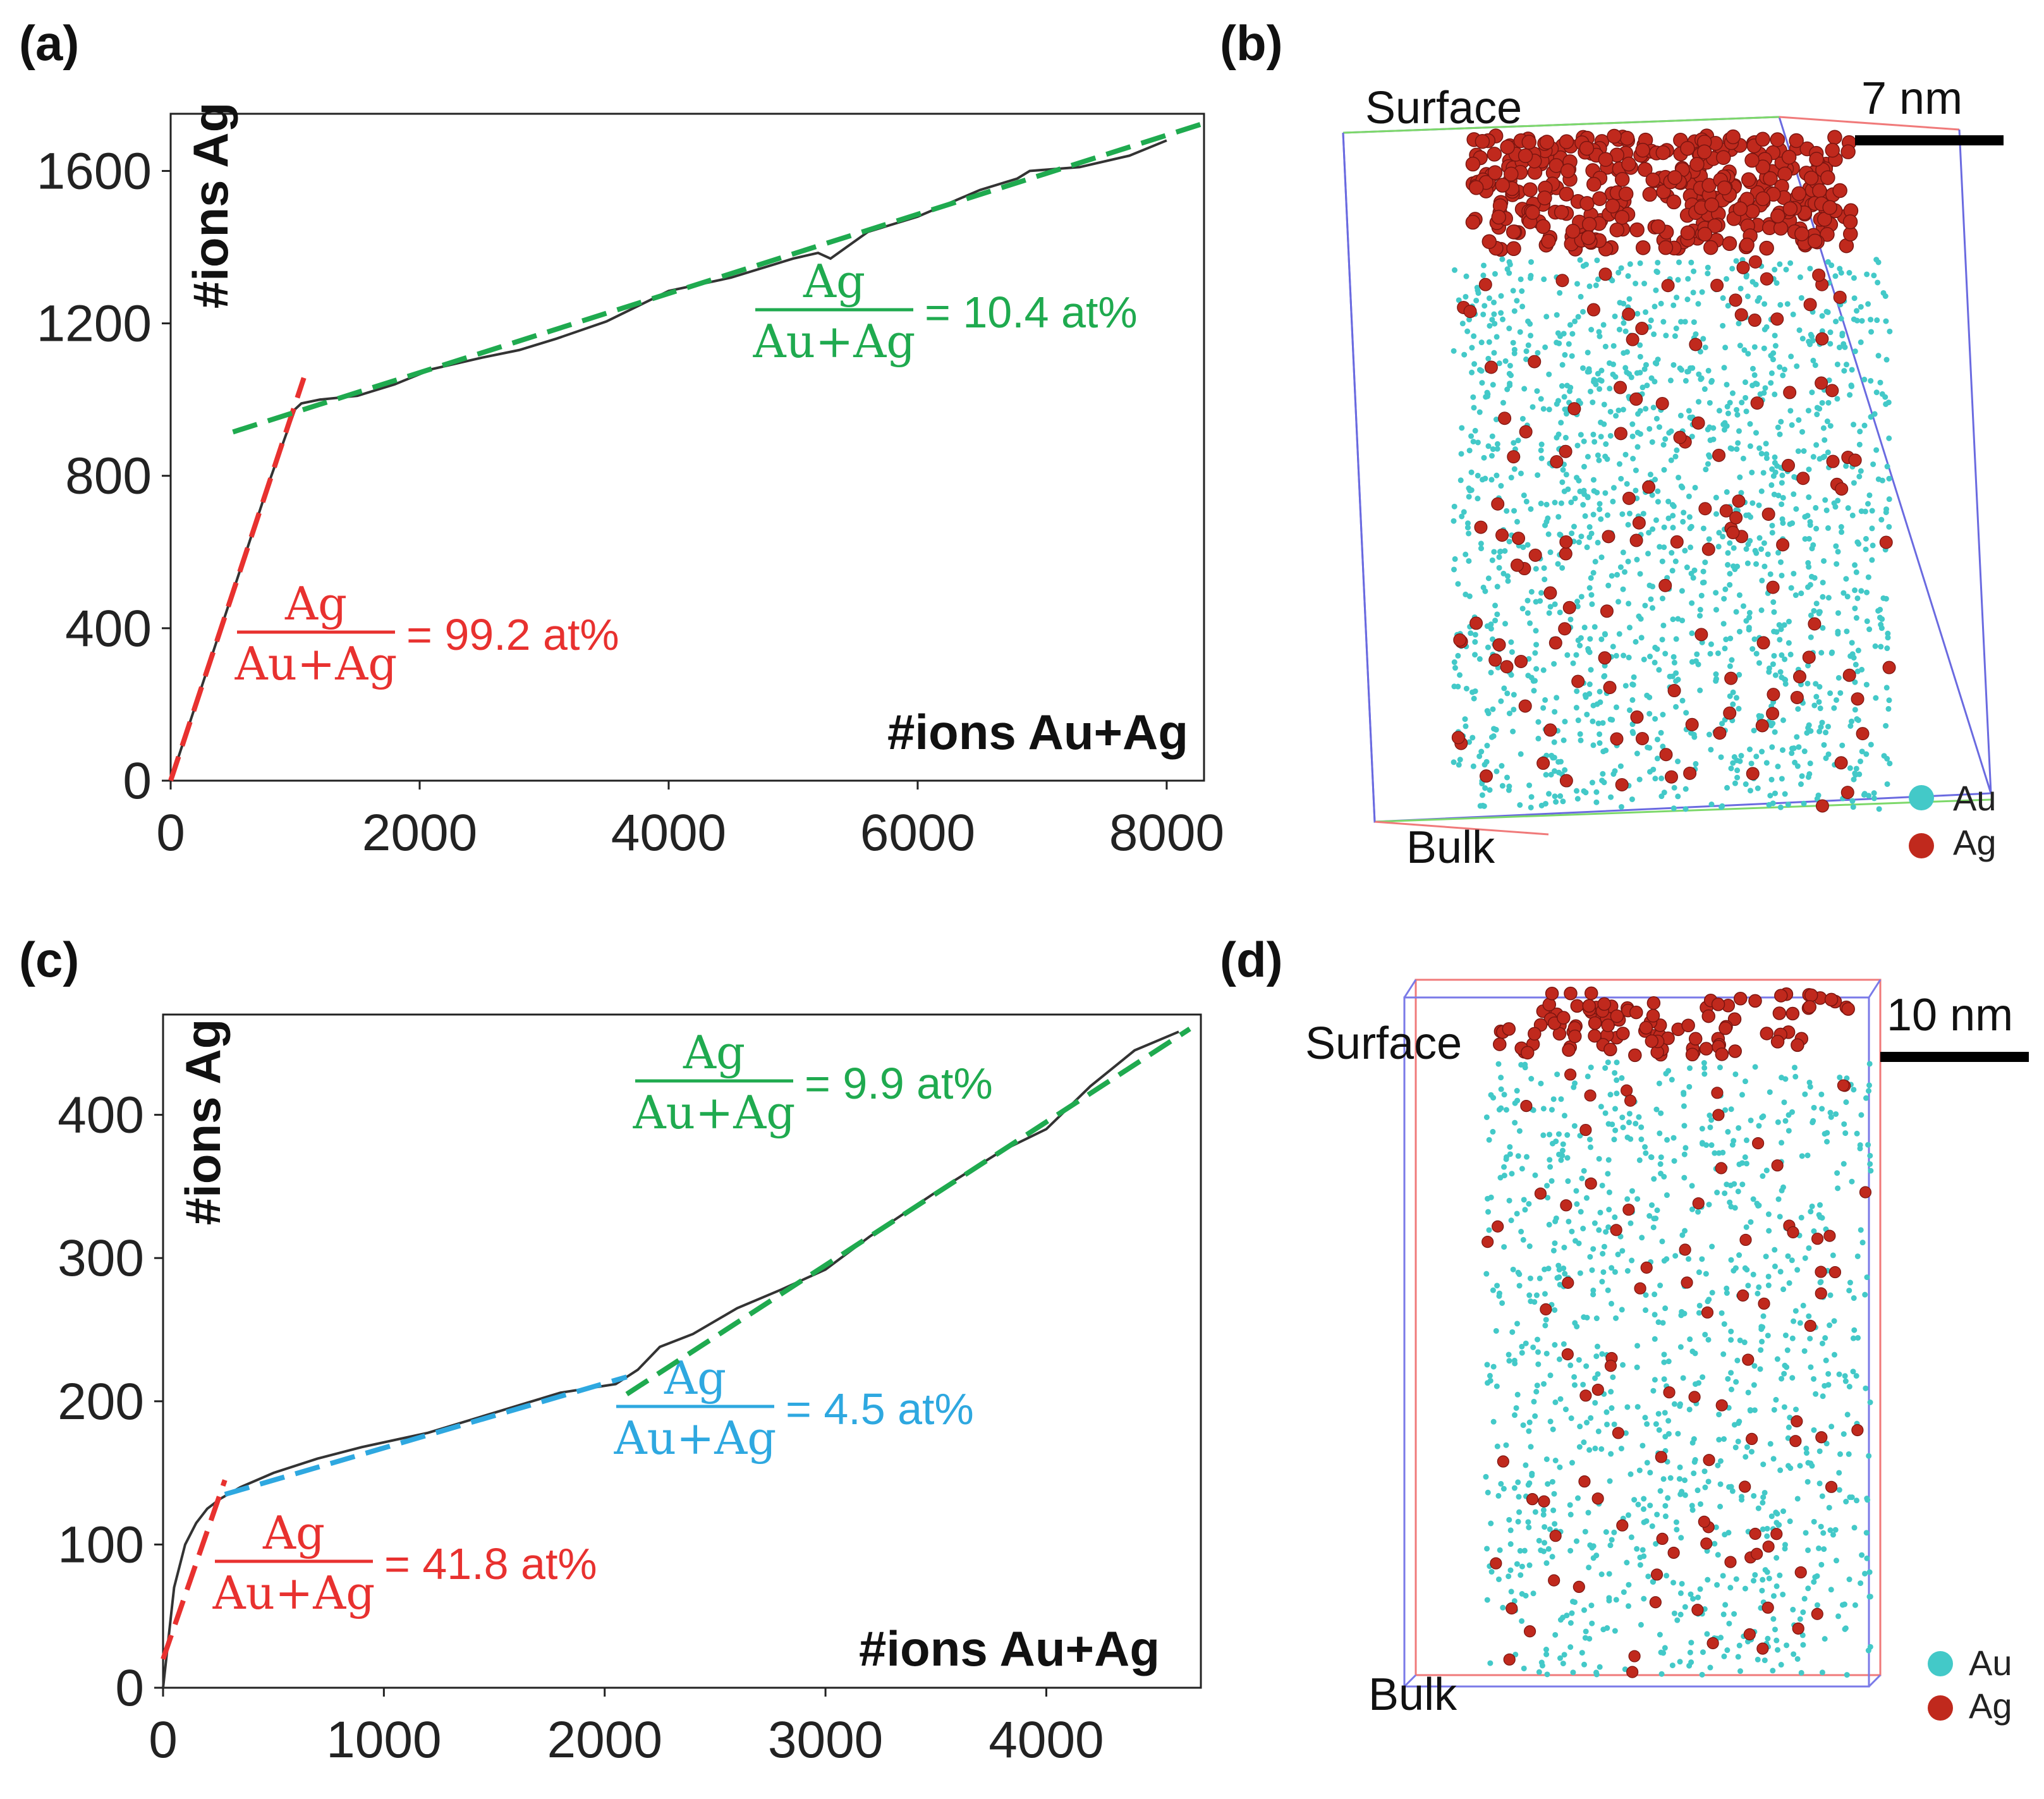 Image resolution: width=2044 pixels, height=1799 pixels. I want to click on au-legend-icon, so click(1922, 797).